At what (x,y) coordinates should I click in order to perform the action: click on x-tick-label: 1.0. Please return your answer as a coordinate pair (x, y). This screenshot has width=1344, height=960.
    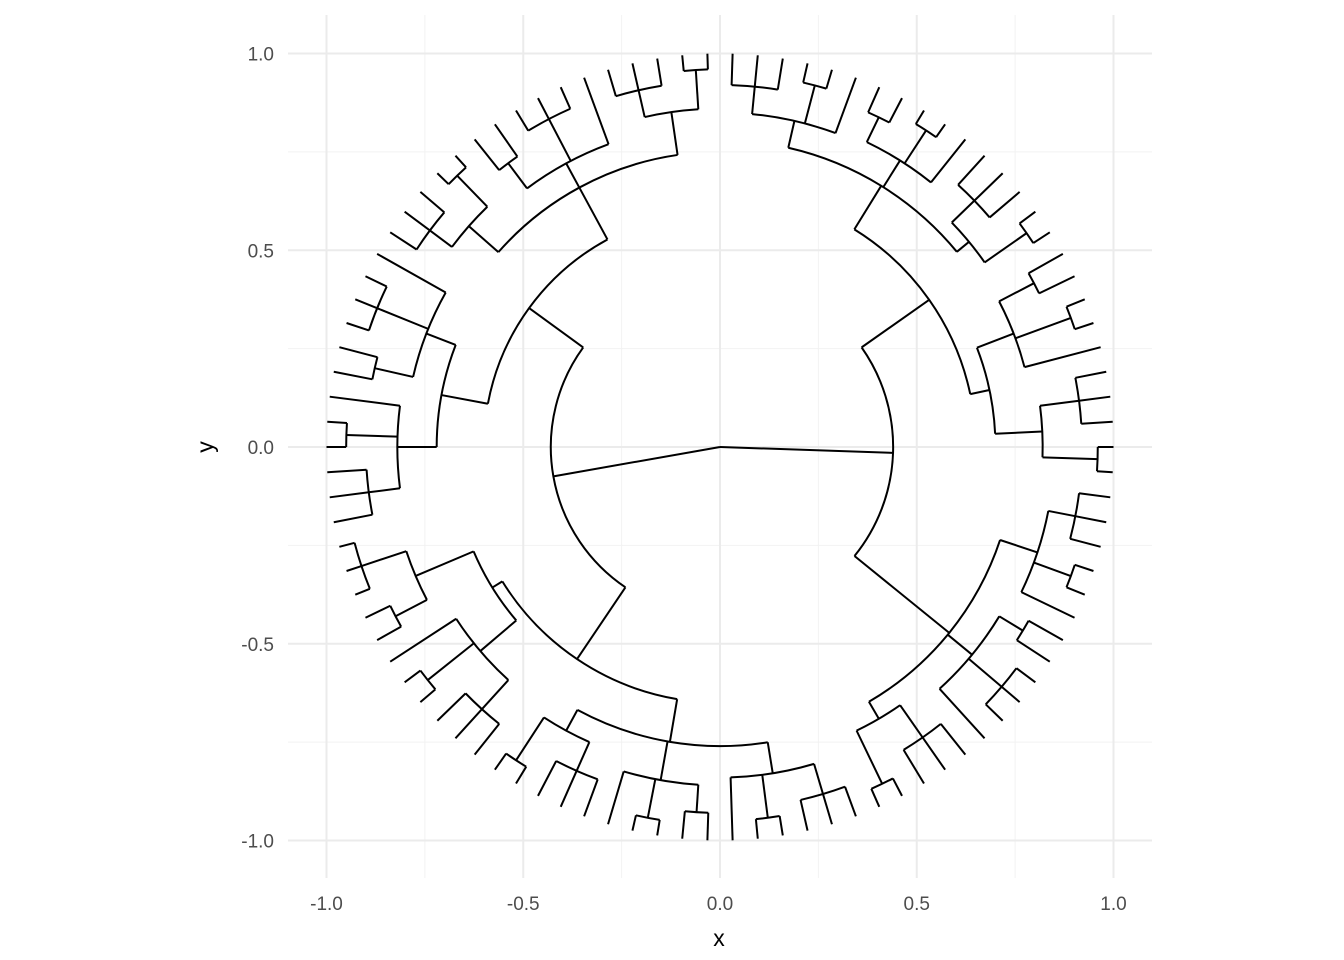
    Looking at the image, I should click on (1113, 904).